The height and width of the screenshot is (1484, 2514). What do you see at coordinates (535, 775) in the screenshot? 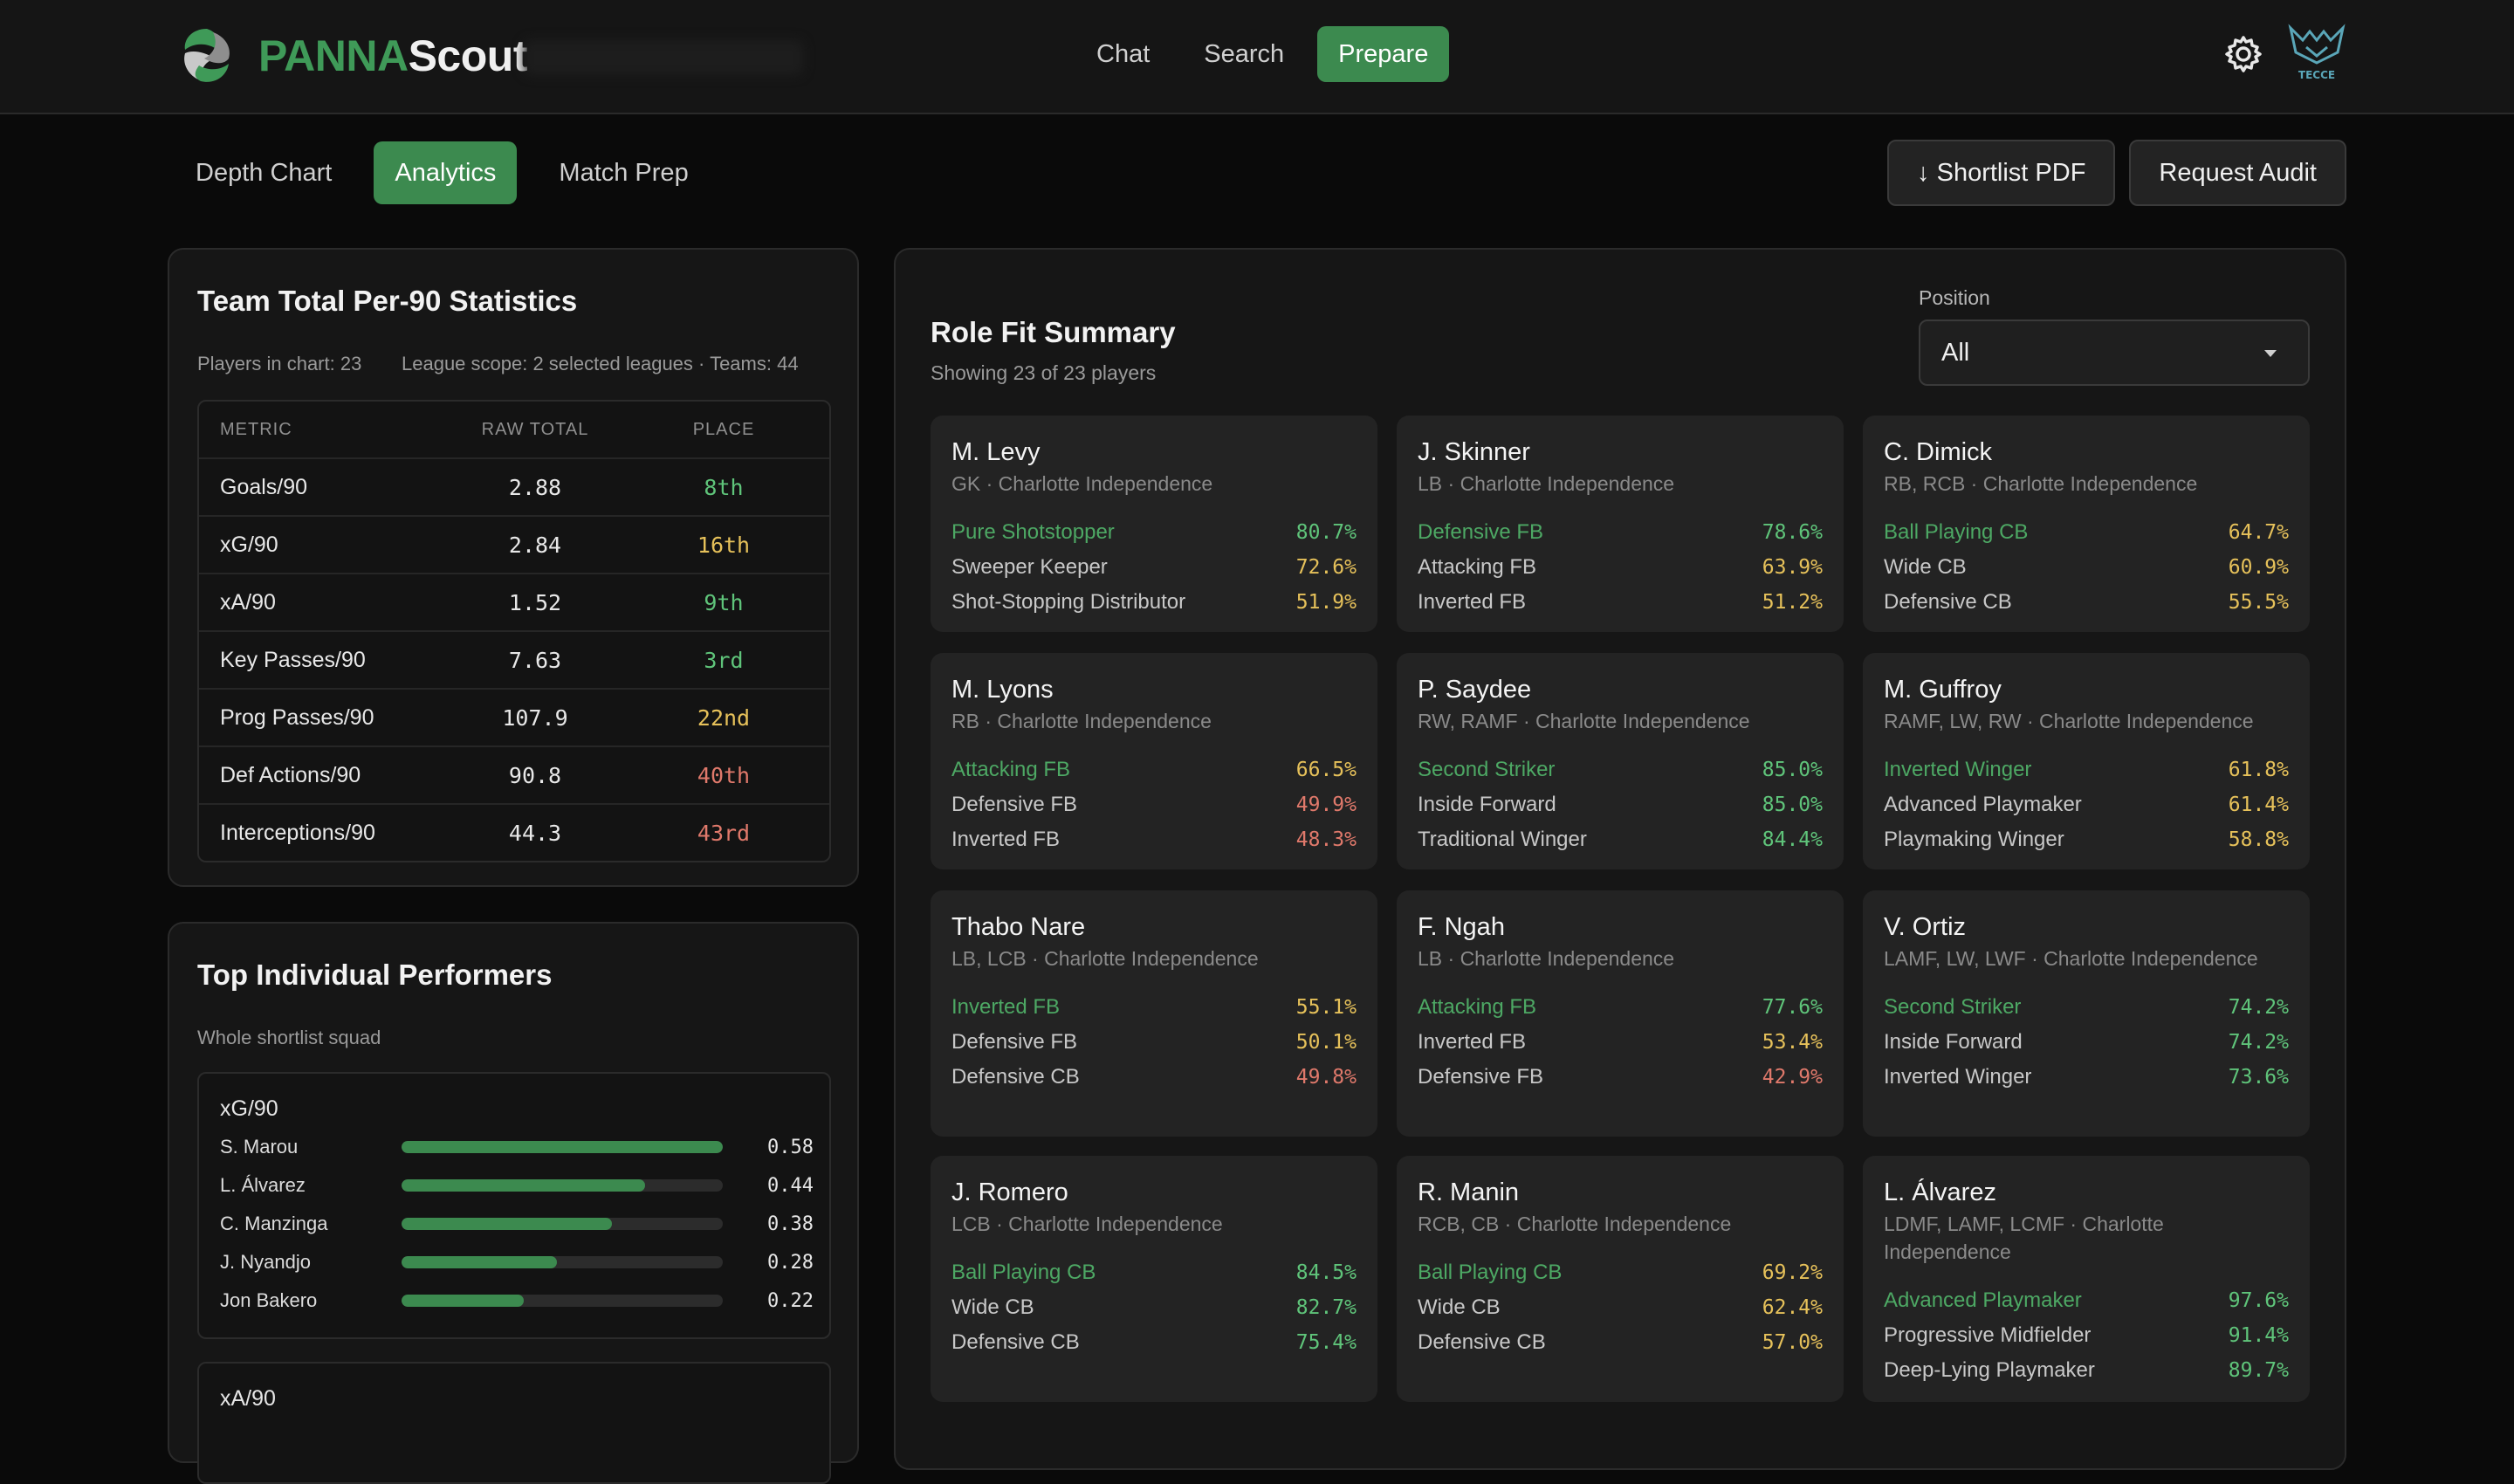
I see `raw-total: 90.8` at bounding box center [535, 775].